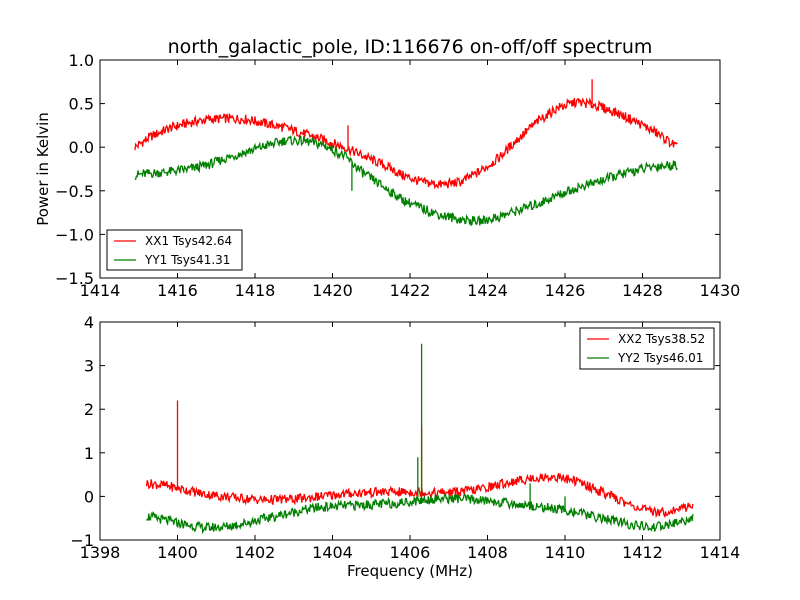 Image resolution: width=800 pixels, height=600 pixels. I want to click on y-tick-label-0-4: 0.5, so click(81, 104).